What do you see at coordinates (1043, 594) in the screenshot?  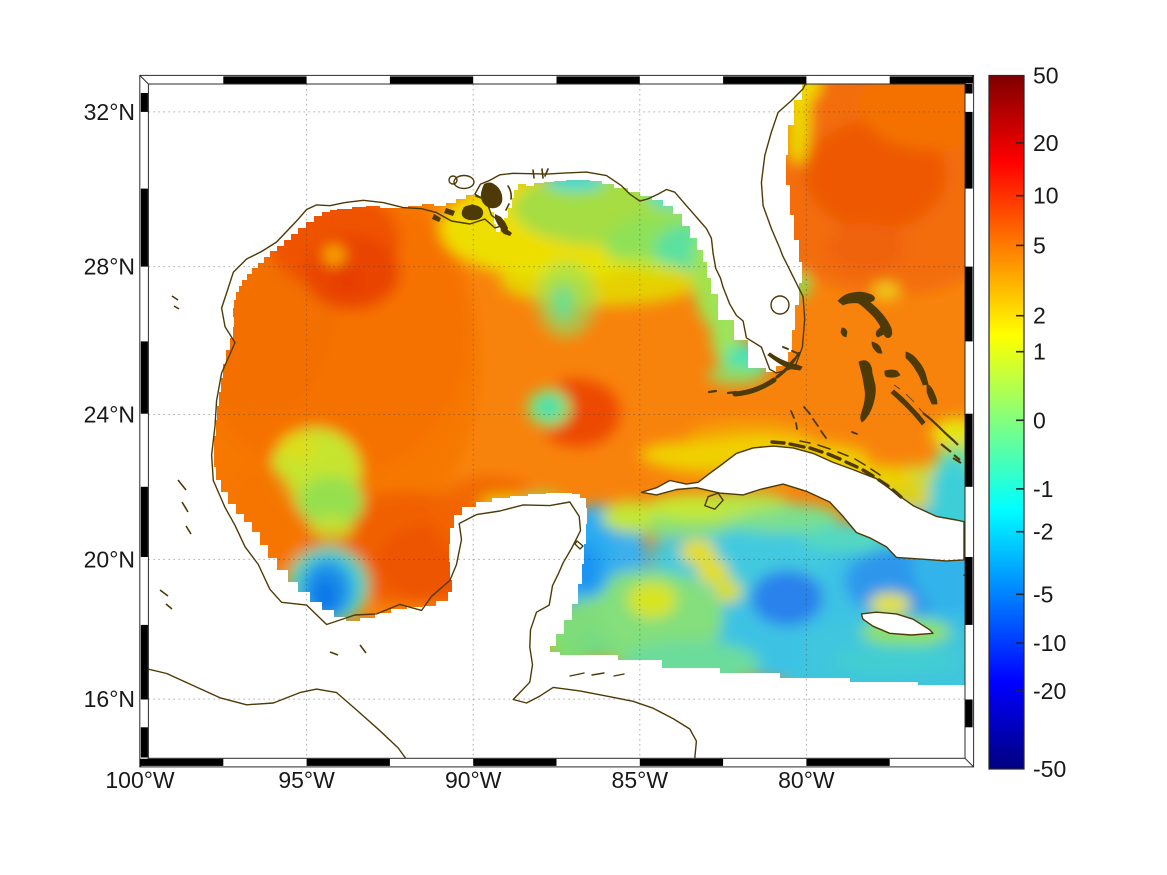 I see `svg-text: -5` at bounding box center [1043, 594].